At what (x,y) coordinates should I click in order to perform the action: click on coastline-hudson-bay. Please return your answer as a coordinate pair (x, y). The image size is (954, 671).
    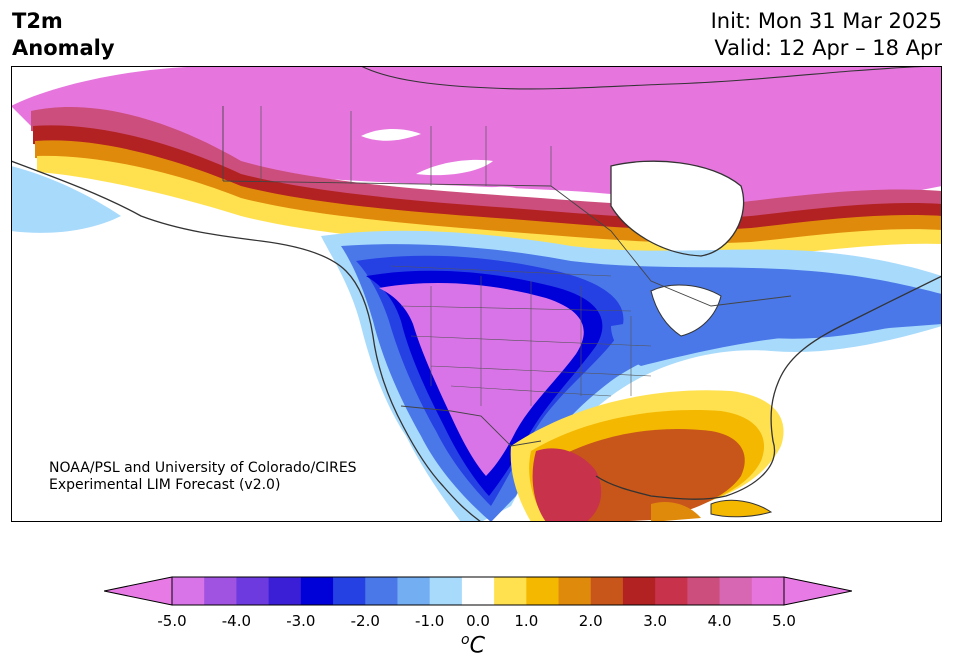
    Looking at the image, I should click on (677, 208).